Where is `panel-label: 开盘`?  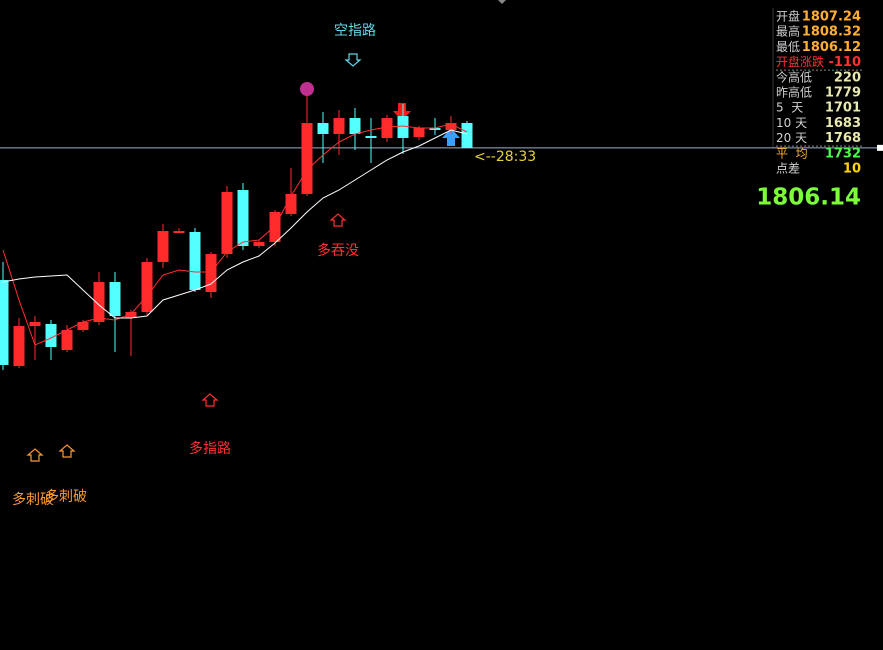 panel-label: 开盘 is located at coordinates (788, 16).